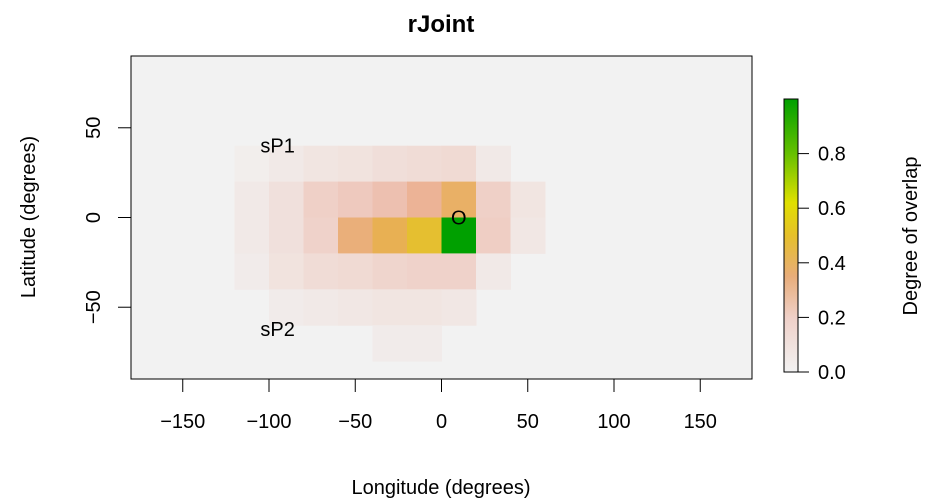  Describe the element at coordinates (613, 422) in the screenshot. I see `x-tick-label: 100` at that location.